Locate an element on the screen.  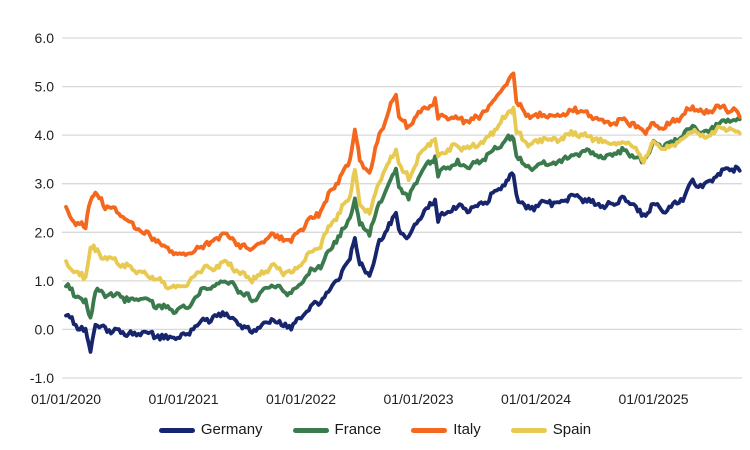
legend-item-italy: Italy is located at coordinates (446, 430).